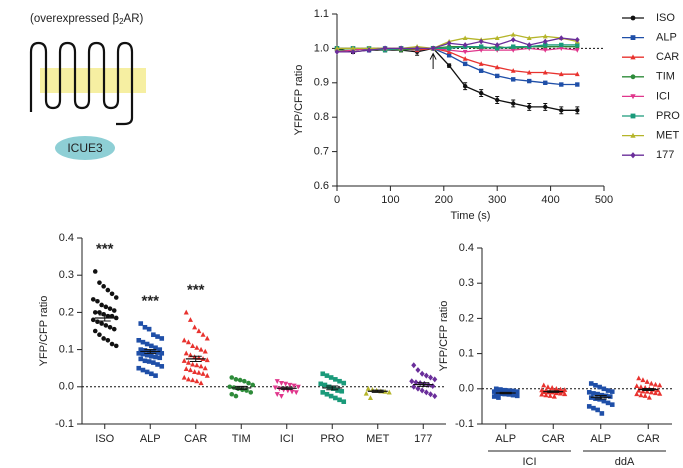 Image resolution: width=683 pixels, height=468 pixels. I want to click on y-tick-label: 0.0, so click(66, 387).